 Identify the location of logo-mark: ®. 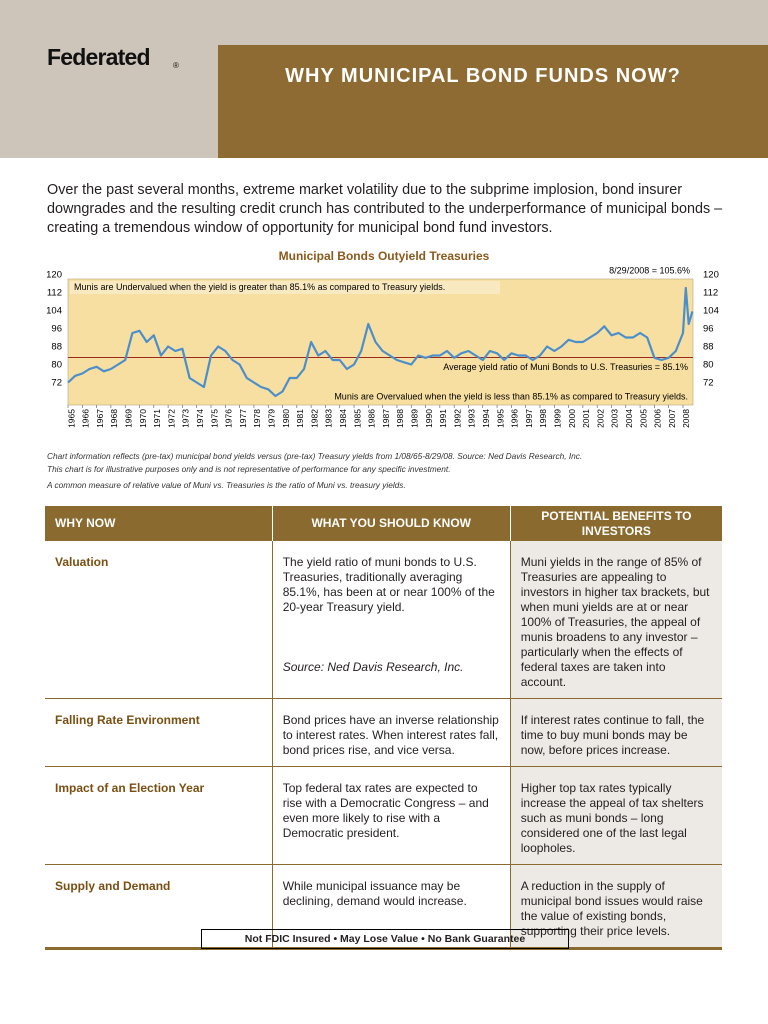
(176, 65).